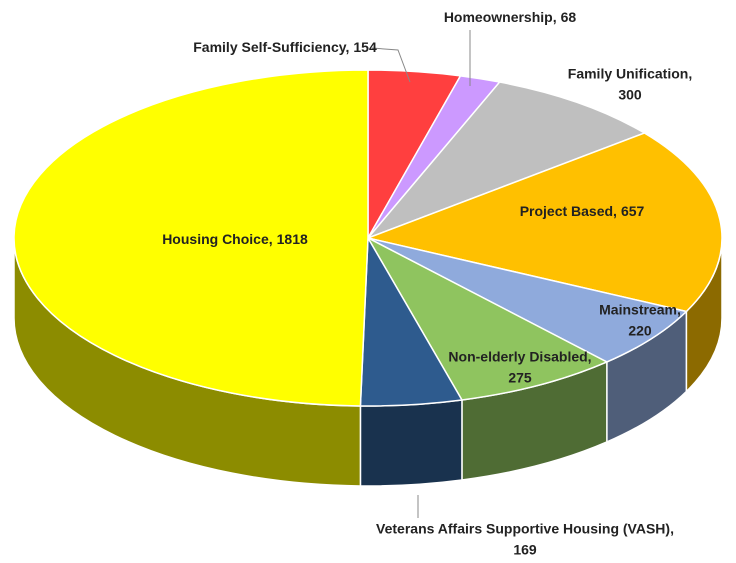 The height and width of the screenshot is (563, 736). What do you see at coordinates (271, 47) in the screenshot?
I see `category-label: Family Self-Sufficiency,` at bounding box center [271, 47].